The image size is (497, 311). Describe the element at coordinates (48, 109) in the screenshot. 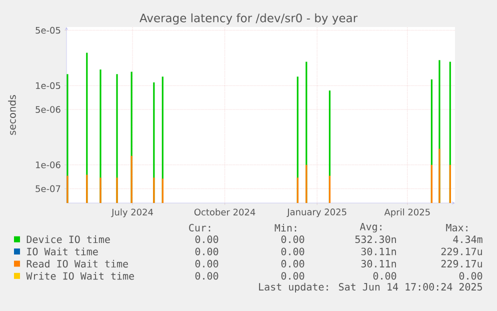

I see `y-tick-label: 5e-06` at that location.